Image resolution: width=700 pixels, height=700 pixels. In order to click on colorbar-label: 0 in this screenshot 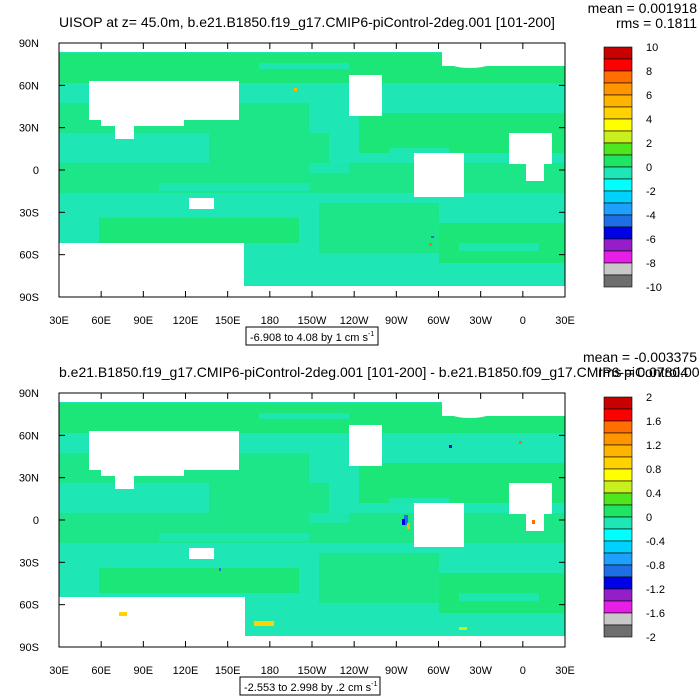, I will do `click(649, 518)`.